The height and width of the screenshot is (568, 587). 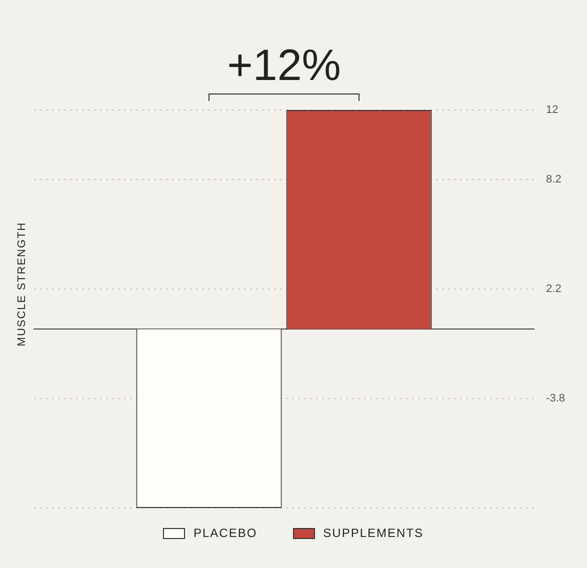 I want to click on series-label: PLACEBO, so click(x=225, y=533).